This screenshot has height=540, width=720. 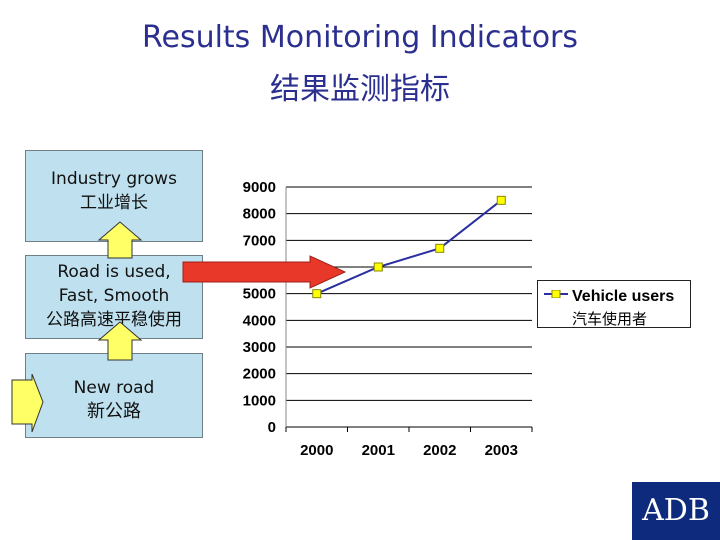 I want to click on box-road-used-label-2: Fast, Smooth, so click(x=114, y=296).